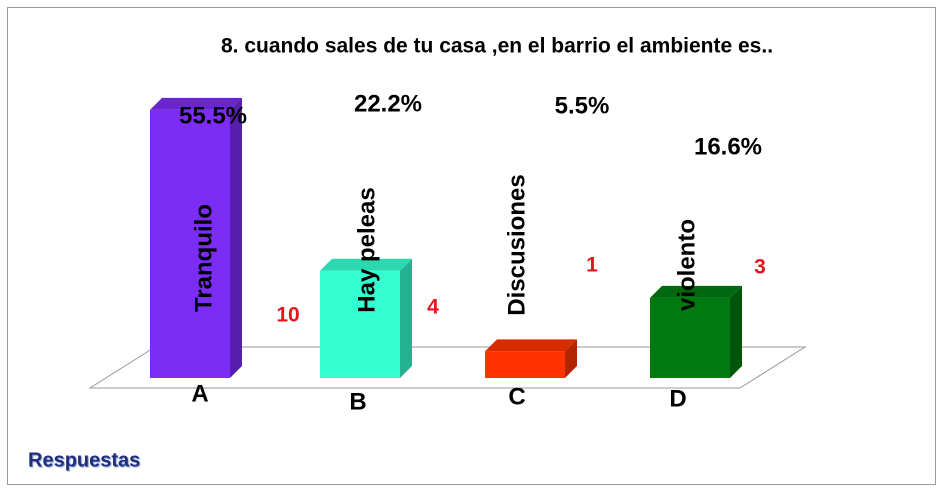 The image size is (943, 492). Describe the element at coordinates (357, 401) in the screenshot. I see `x-tick-label: B` at that location.